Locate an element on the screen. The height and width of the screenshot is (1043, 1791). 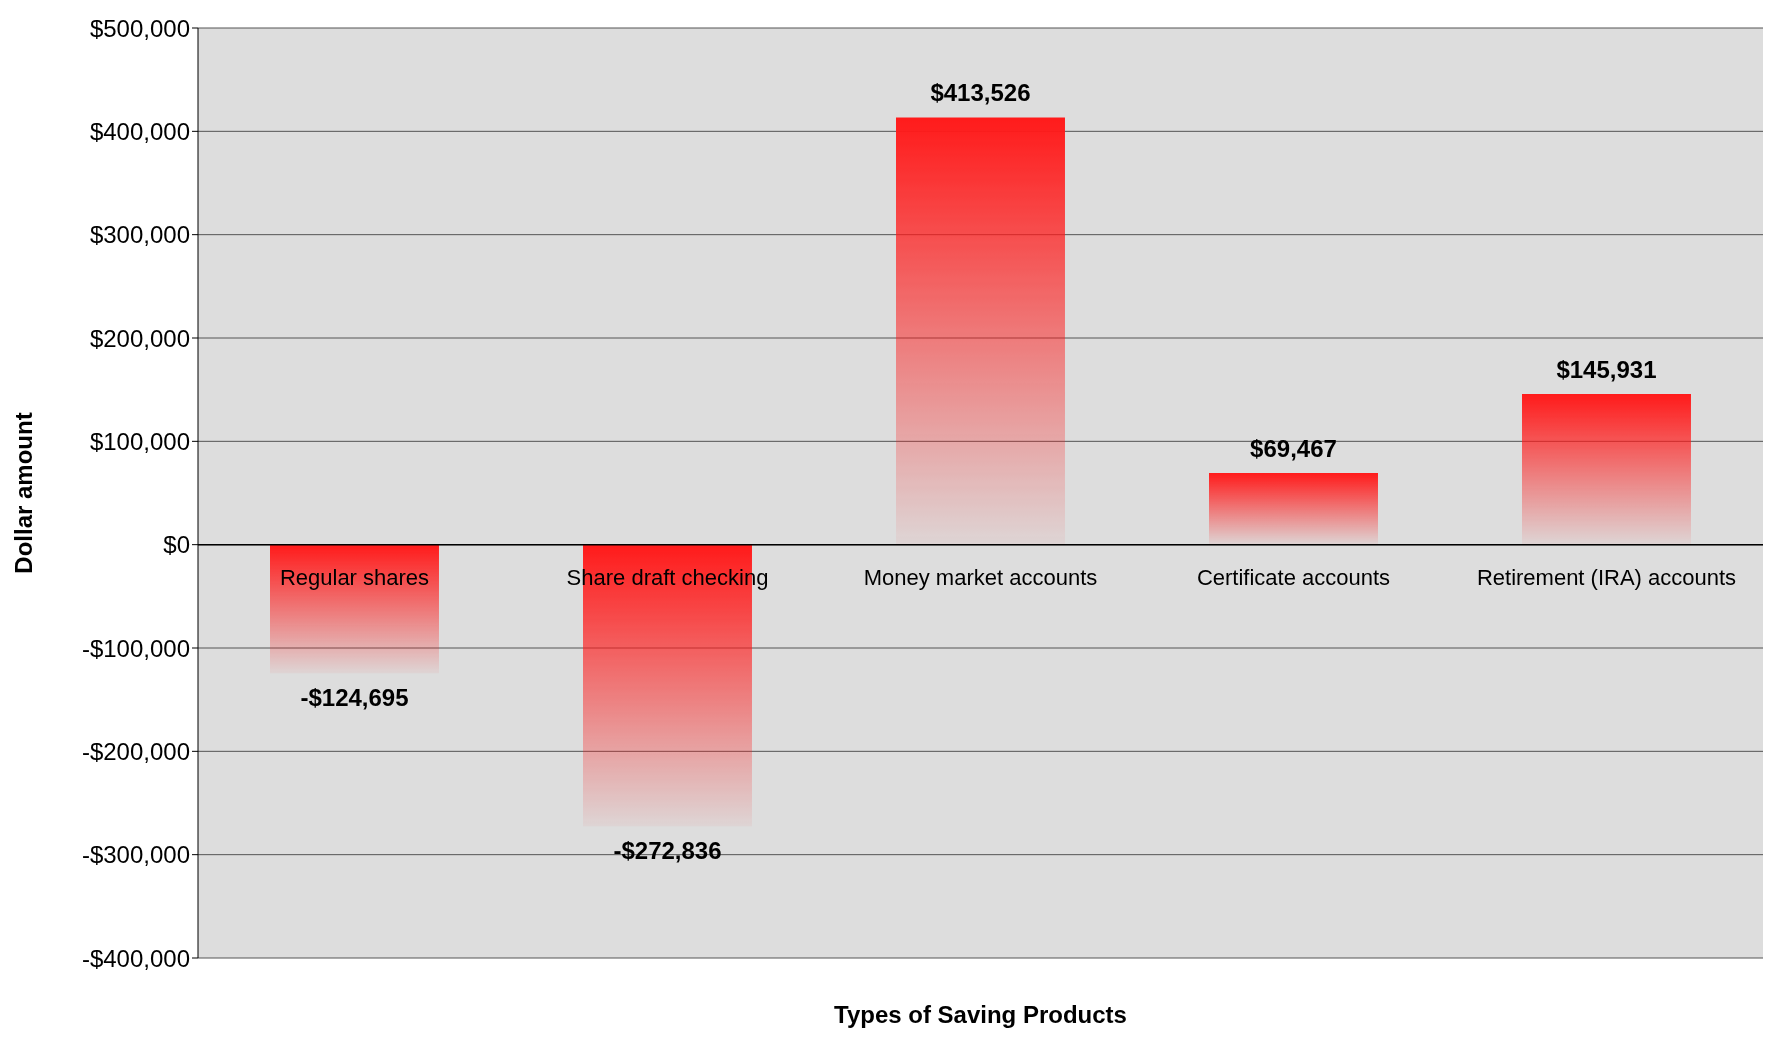
y-tick-label: $100,000 is located at coordinates (139, 441).